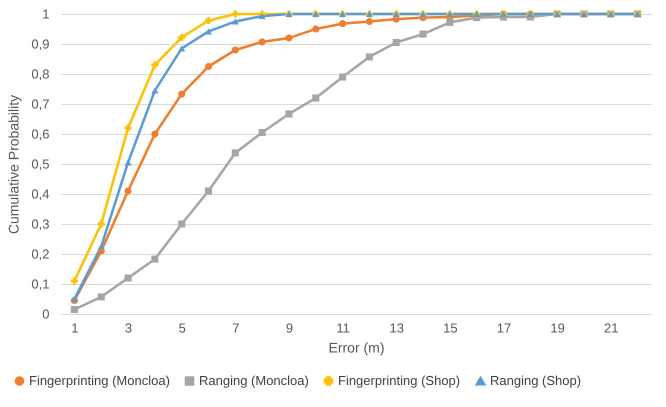  What do you see at coordinates (40, 134) in the screenshot?
I see `y-tick-label: 0,6` at bounding box center [40, 134].